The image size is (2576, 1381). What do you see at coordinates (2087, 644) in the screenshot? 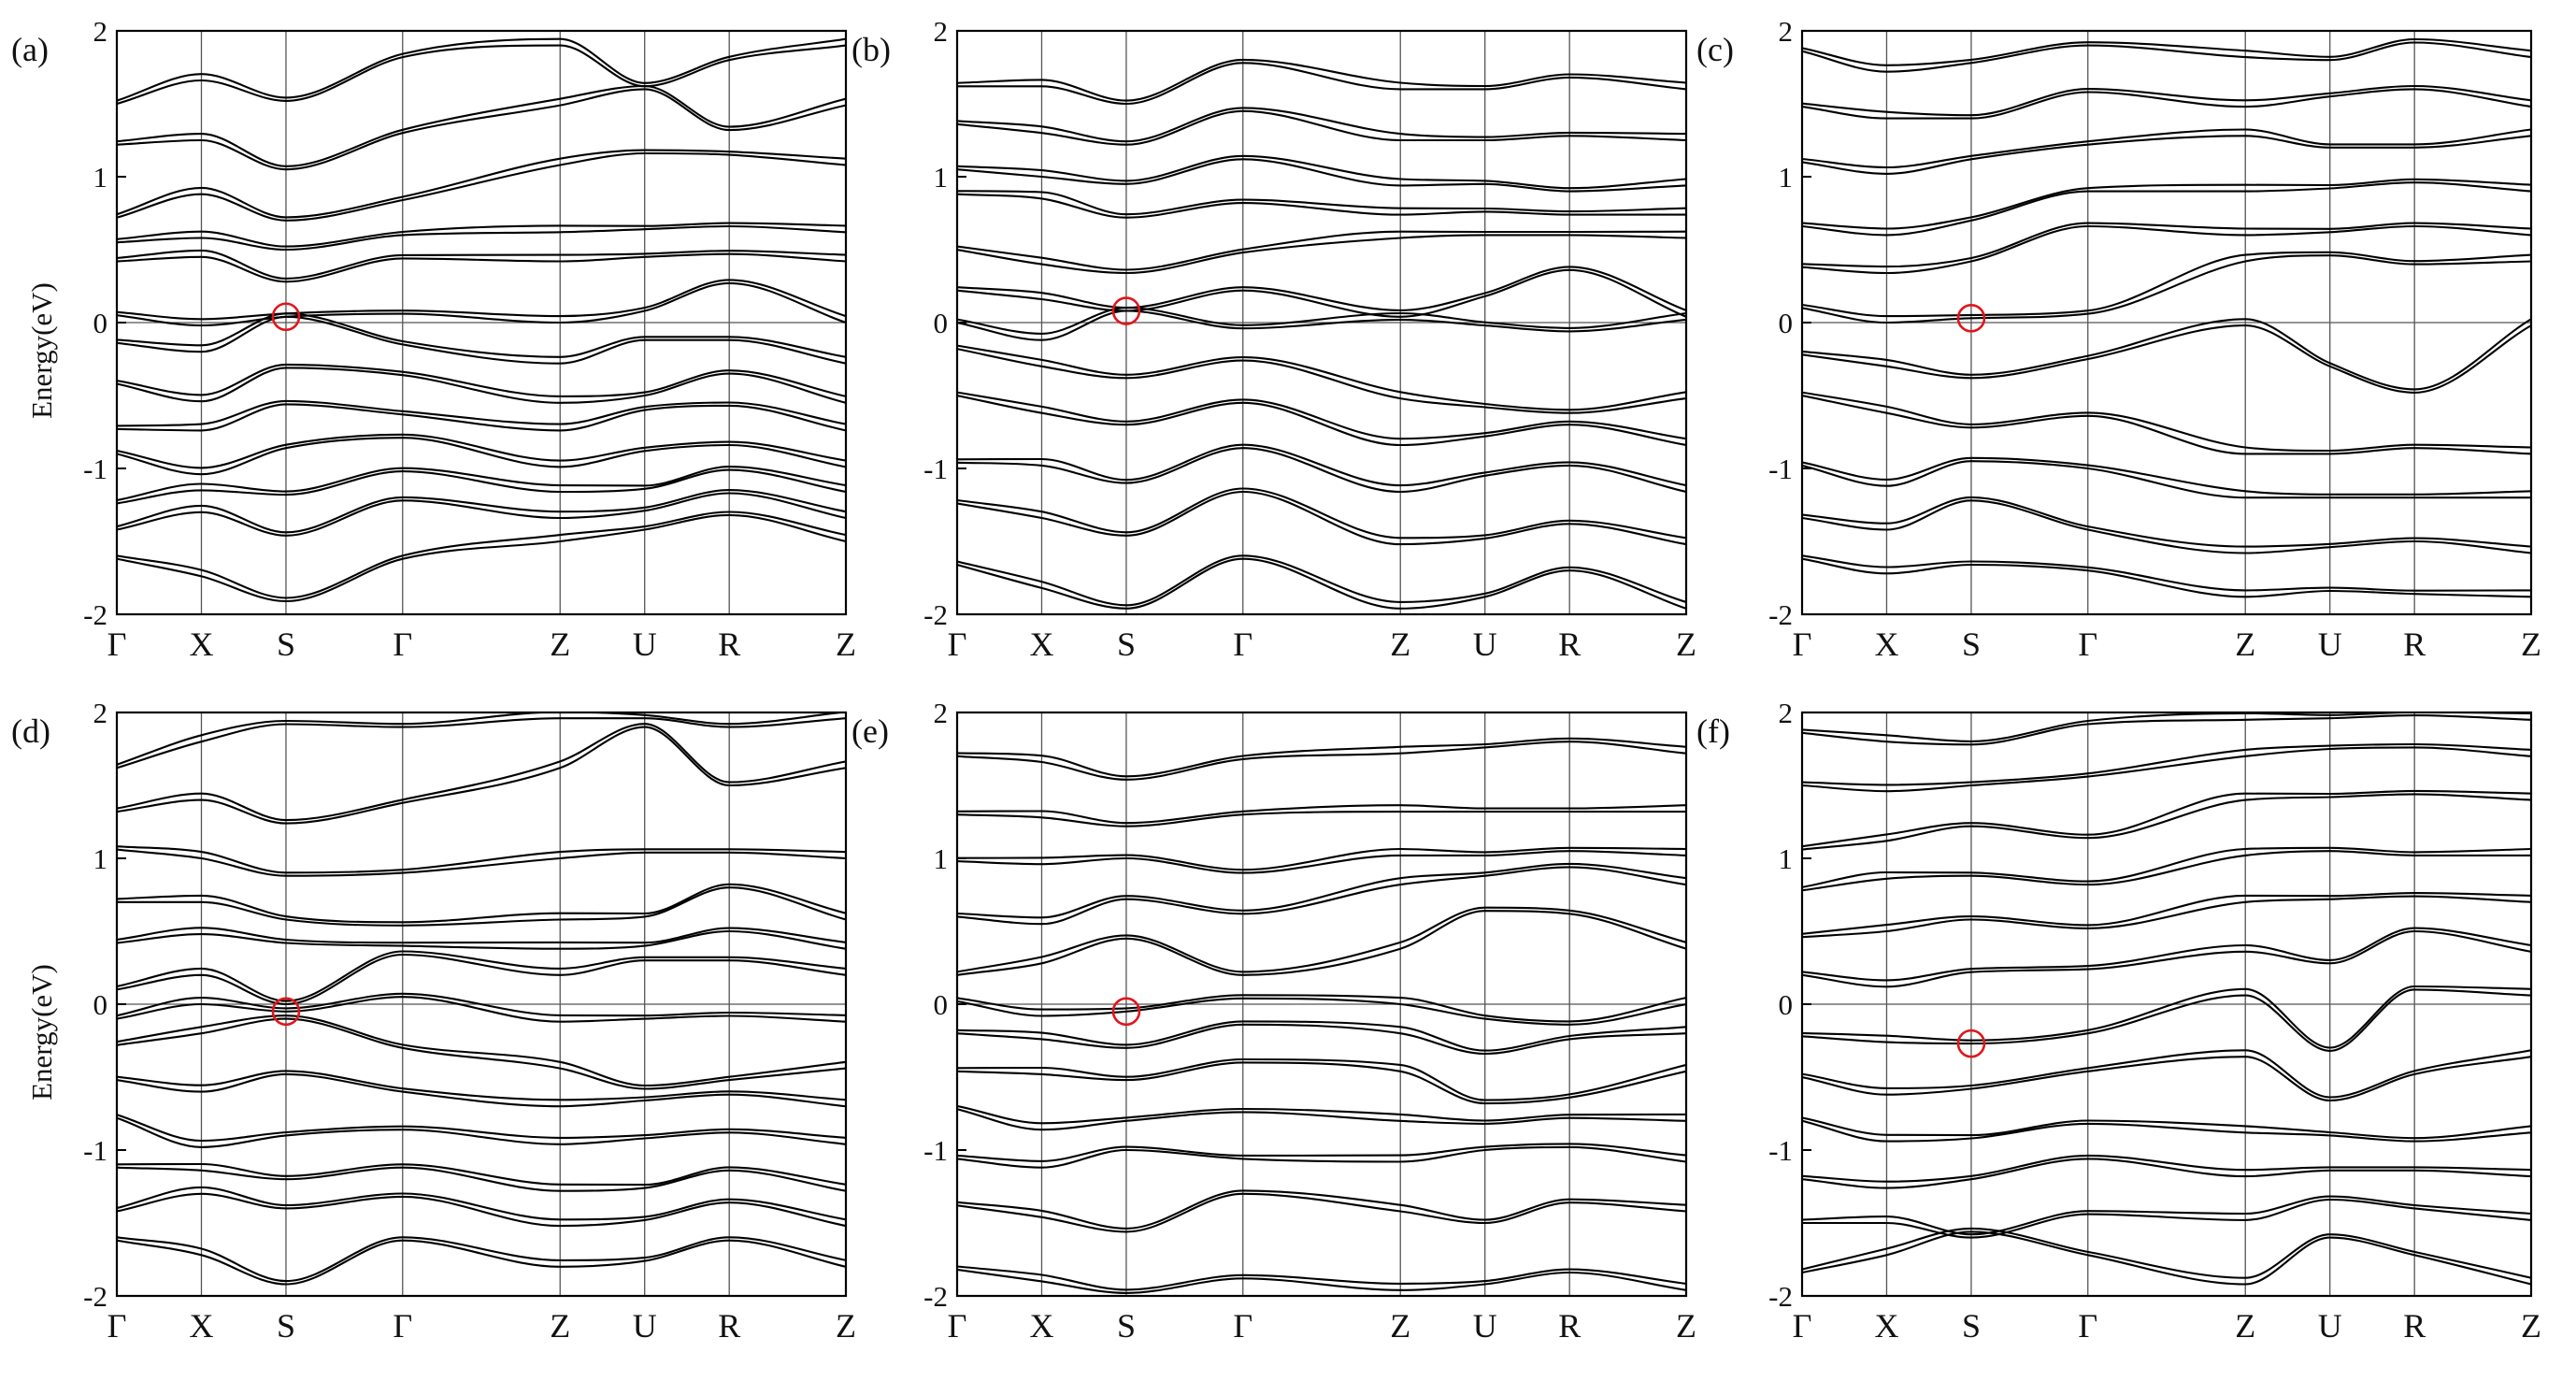
I see `k-point-label: Γ` at bounding box center [2087, 644].